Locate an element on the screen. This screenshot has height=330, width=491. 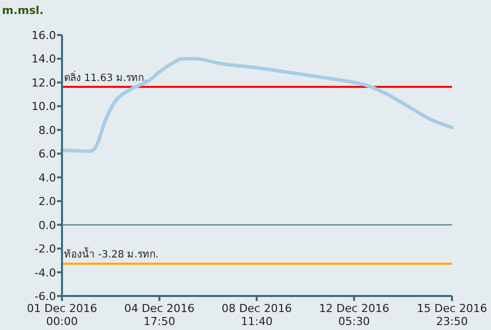
x-tick-label: 12 Dec 2016 05:30 is located at coordinates (354, 315).